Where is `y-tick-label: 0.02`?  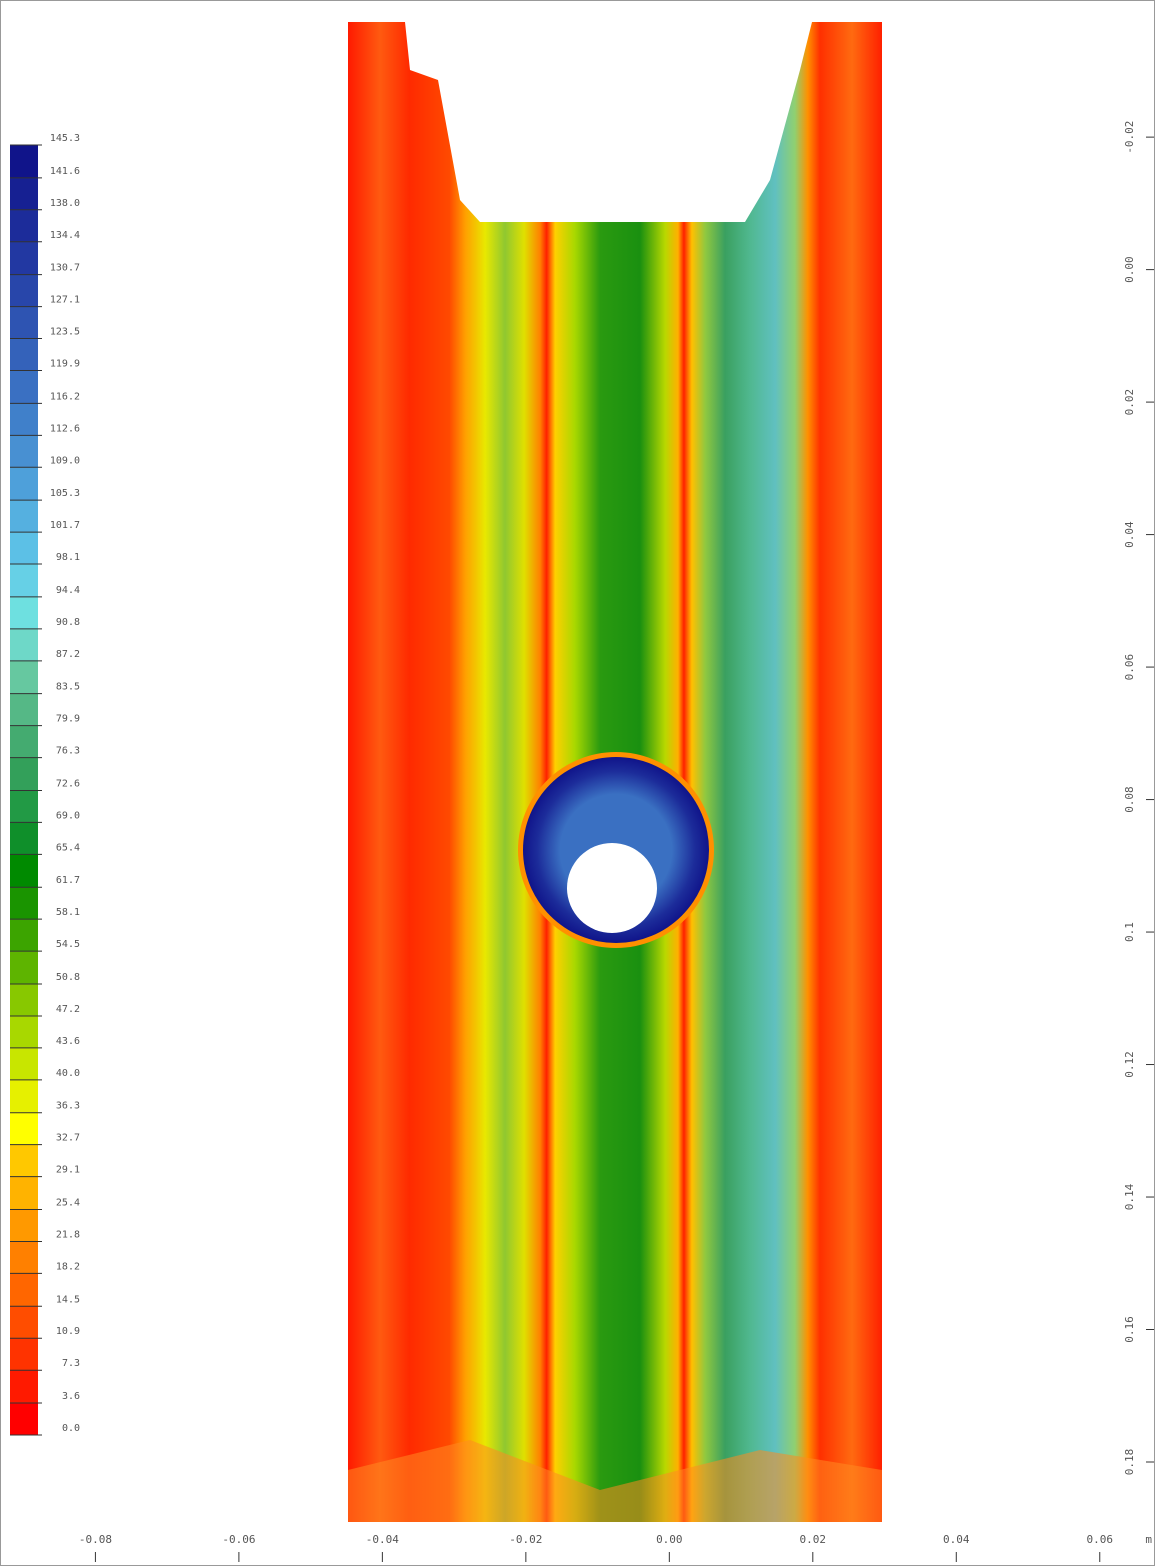 y-tick-label: 0.02 is located at coordinates (1129, 402).